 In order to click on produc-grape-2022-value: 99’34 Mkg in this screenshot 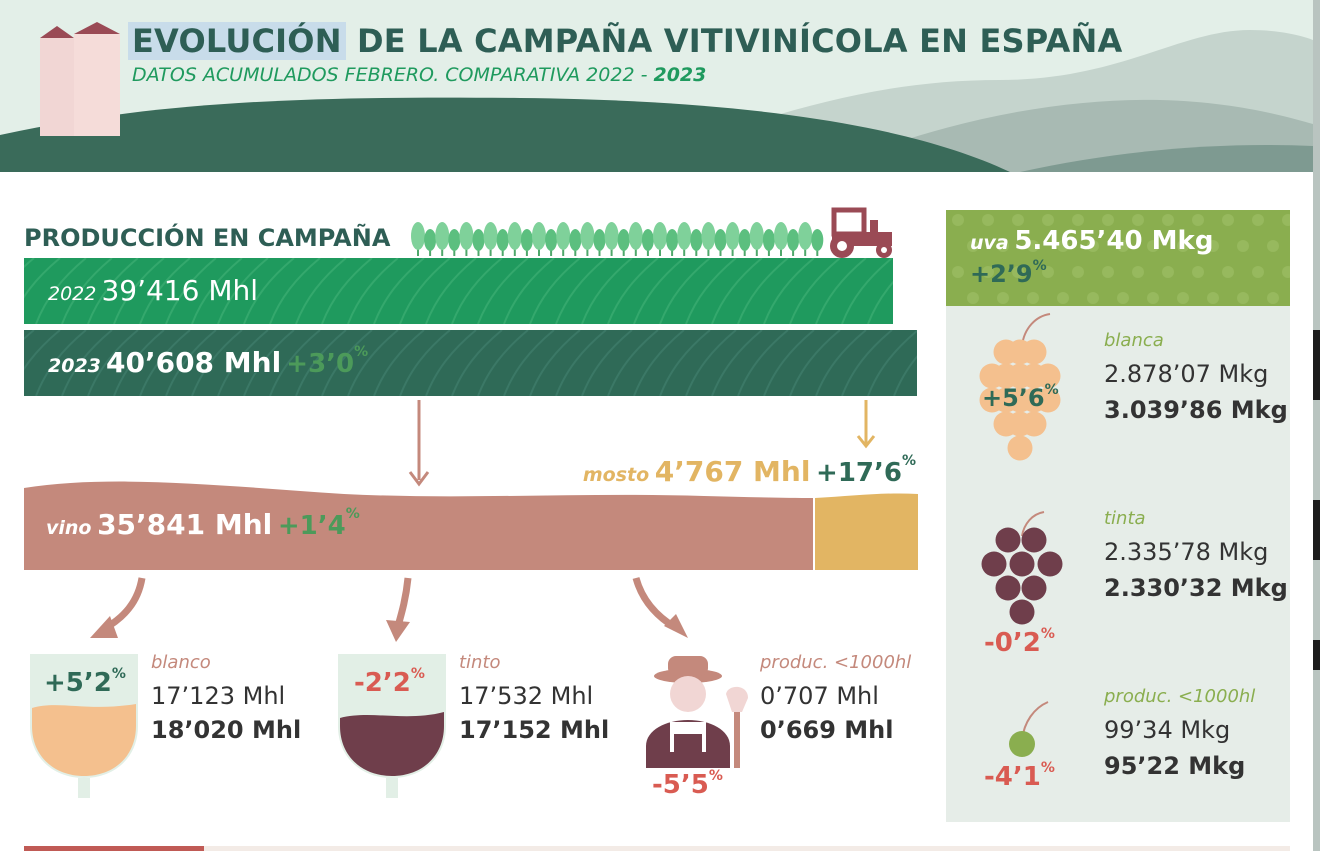, I will do `click(1167, 730)`.